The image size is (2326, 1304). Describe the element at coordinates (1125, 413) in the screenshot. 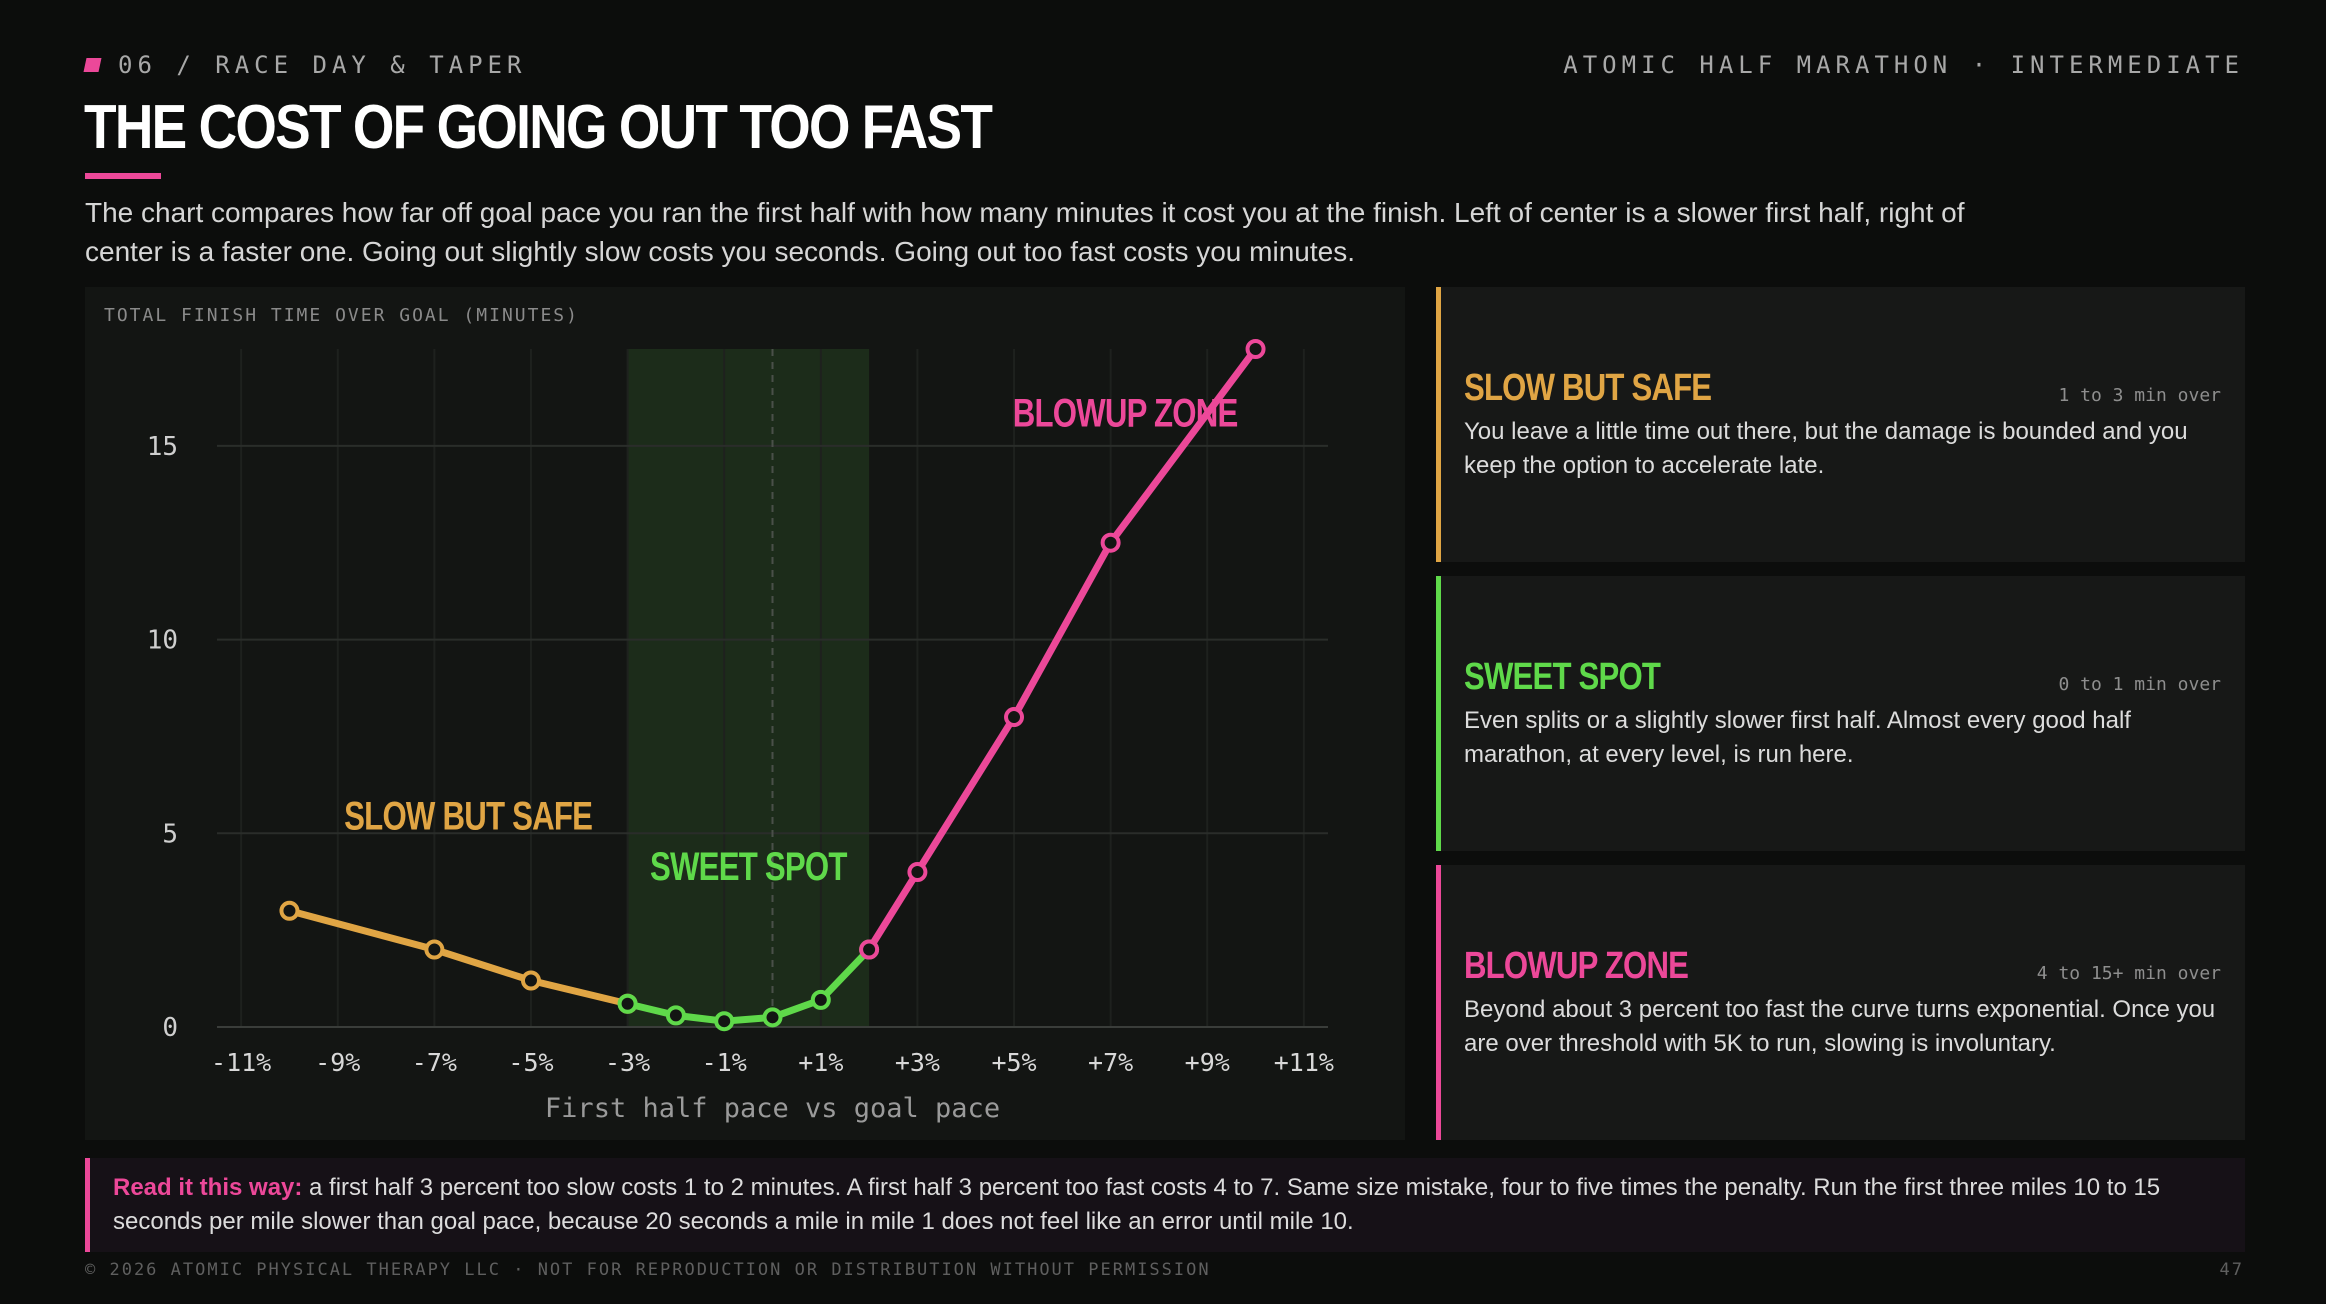

I see `zone-annotation-blowup: BLOWUP ZONE` at that location.